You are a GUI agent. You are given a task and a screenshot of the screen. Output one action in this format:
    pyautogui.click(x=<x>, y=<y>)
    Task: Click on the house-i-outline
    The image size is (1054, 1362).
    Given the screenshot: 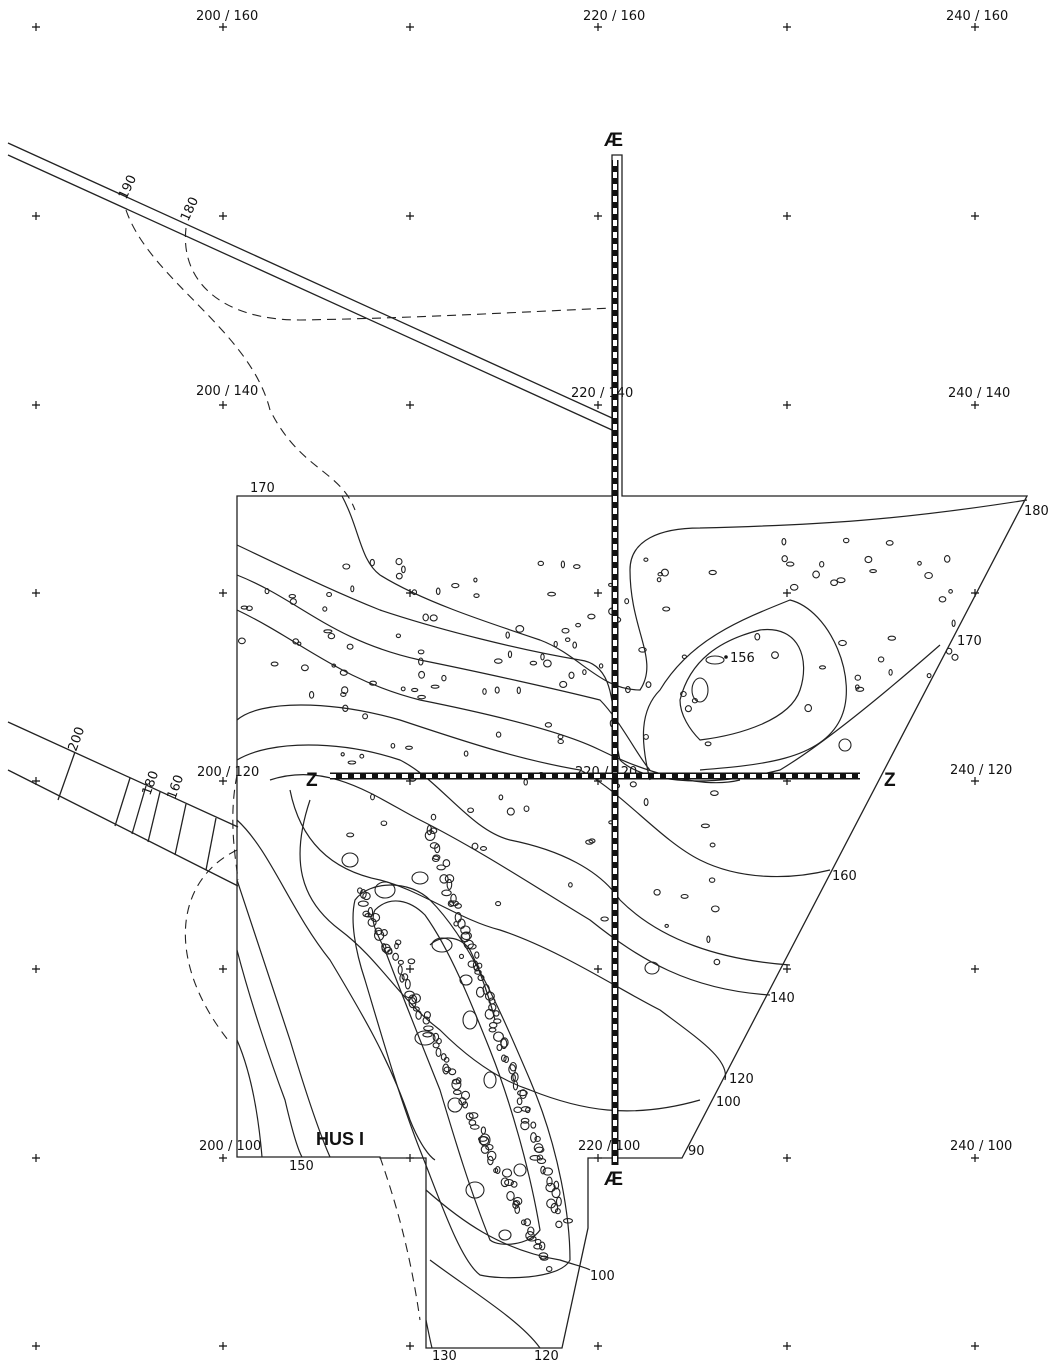 What is the action you would take?
    pyautogui.click(x=461, y=1081)
    